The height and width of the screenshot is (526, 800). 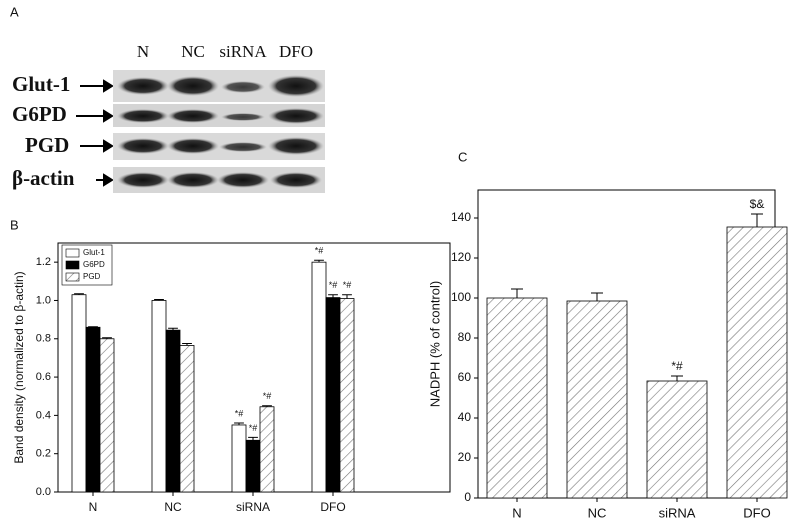 I want to click on y-tick-label: 20, so click(x=465, y=457).